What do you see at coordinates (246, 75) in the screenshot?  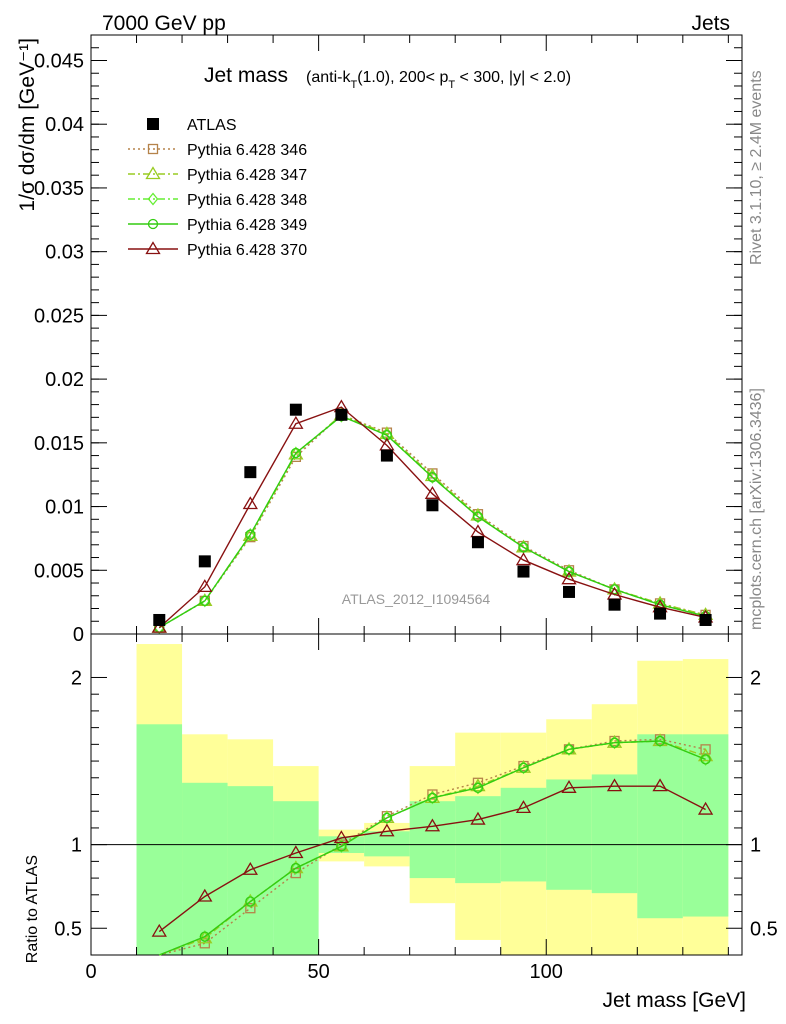 I see `plot-title: Jet mass` at bounding box center [246, 75].